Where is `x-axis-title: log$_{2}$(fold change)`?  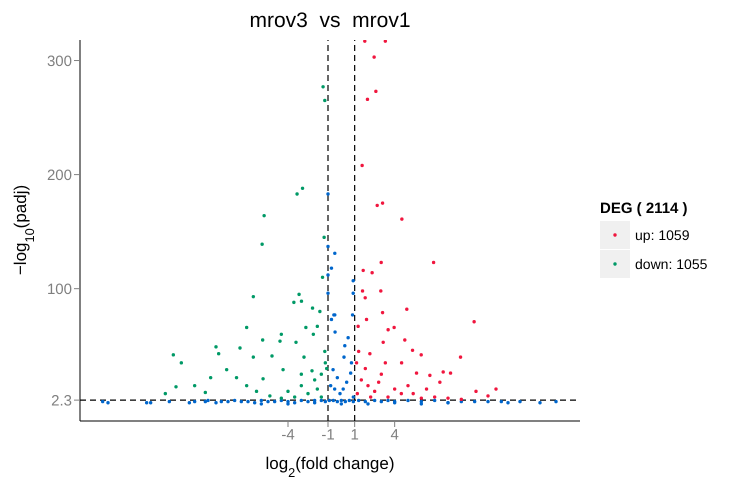
x-axis-title: log$_{2}$(fold change) is located at coordinates (330, 466).